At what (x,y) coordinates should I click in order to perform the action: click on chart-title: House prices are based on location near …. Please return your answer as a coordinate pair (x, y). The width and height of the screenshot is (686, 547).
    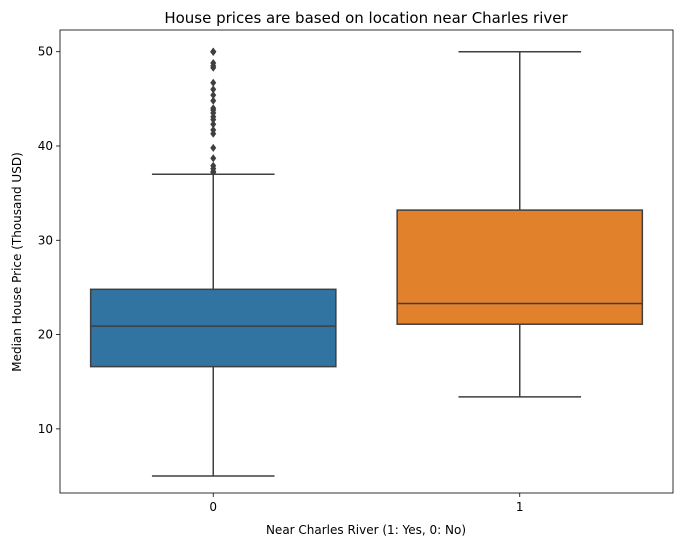
    Looking at the image, I should click on (366, 18).